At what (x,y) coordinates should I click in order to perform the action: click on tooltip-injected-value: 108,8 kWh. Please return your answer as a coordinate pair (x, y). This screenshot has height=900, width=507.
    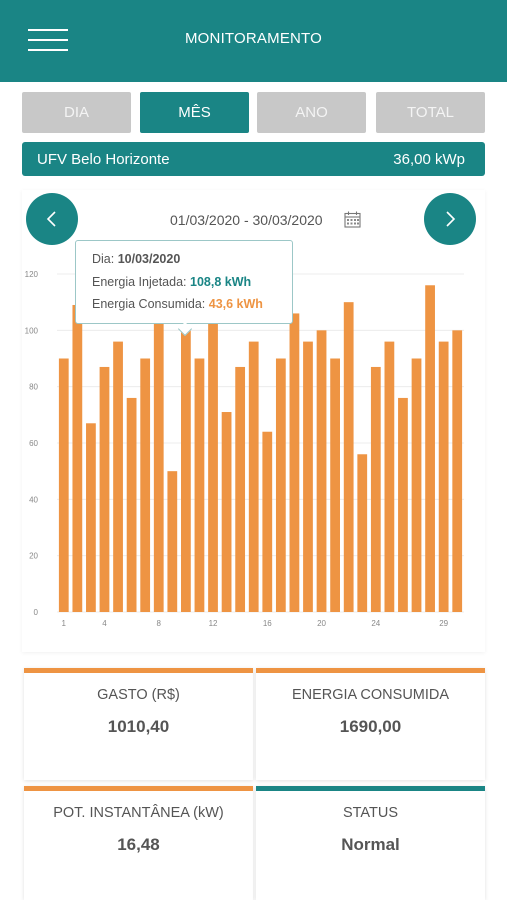
    Looking at the image, I should click on (221, 282).